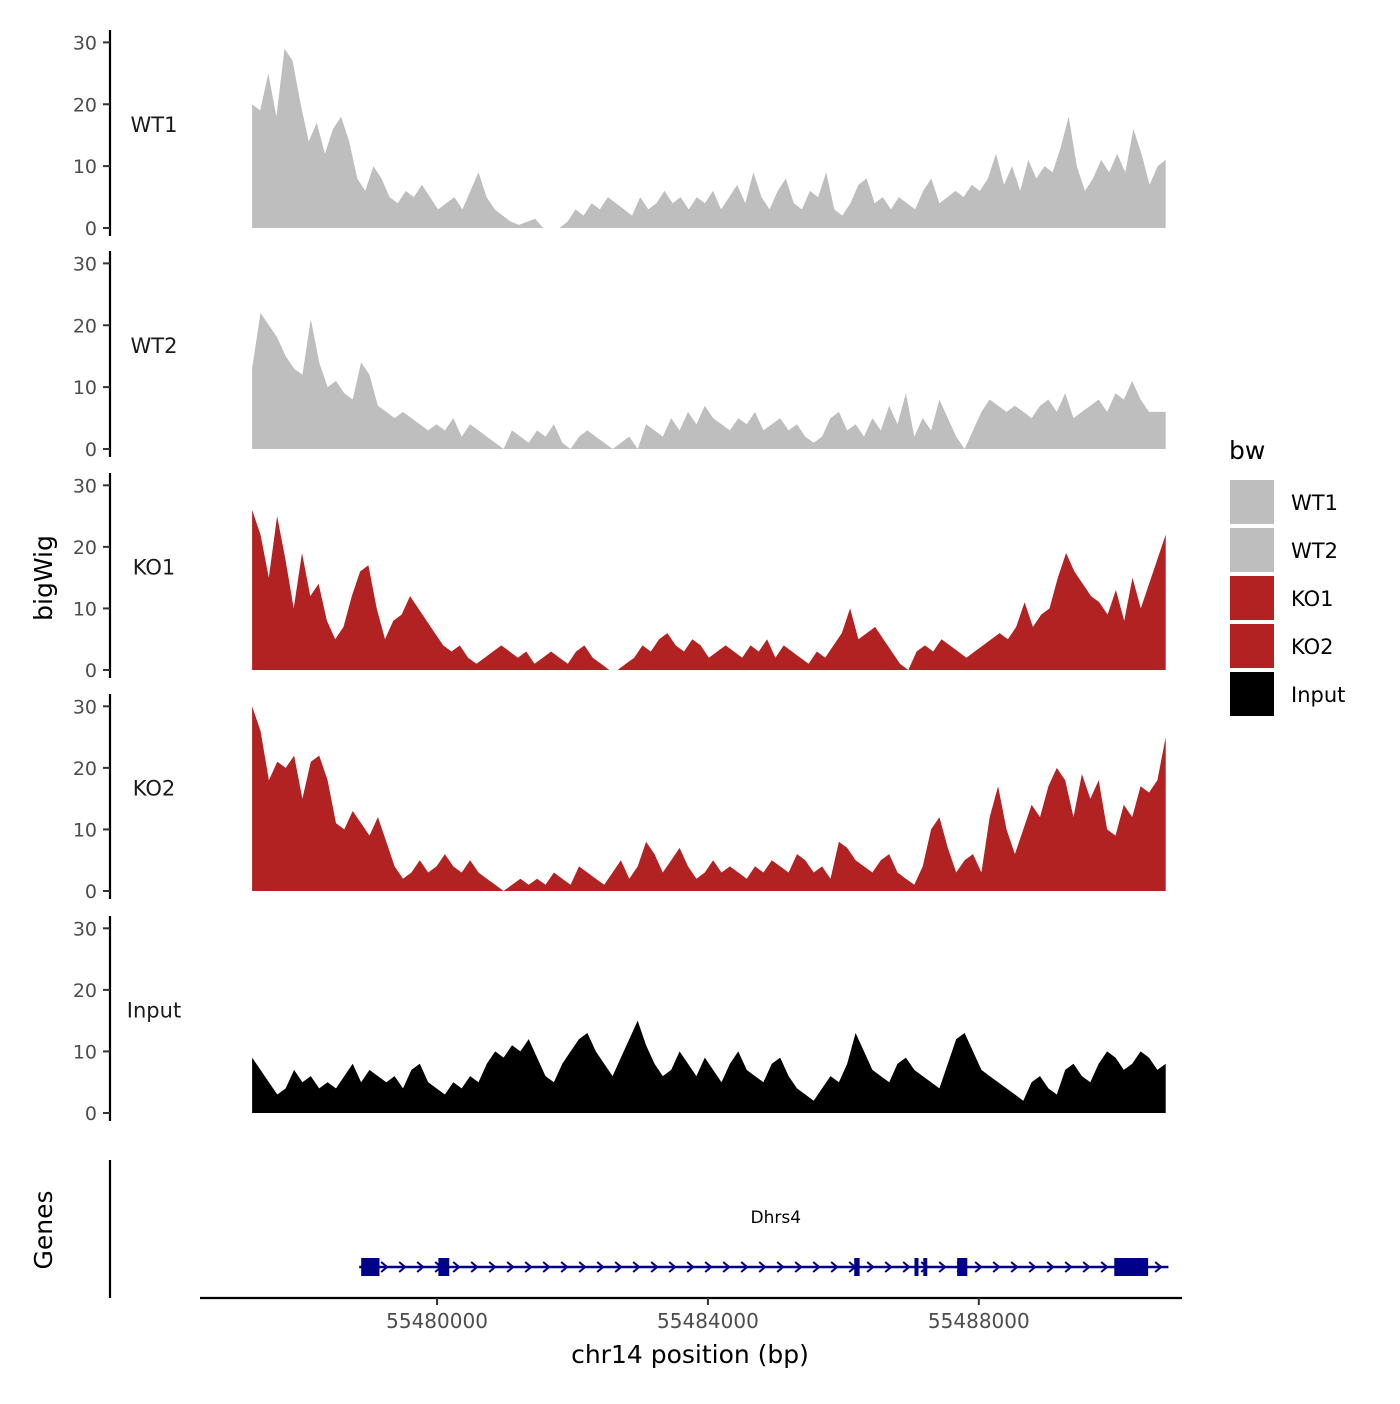  I want to click on track-label: KO2, so click(154, 789).